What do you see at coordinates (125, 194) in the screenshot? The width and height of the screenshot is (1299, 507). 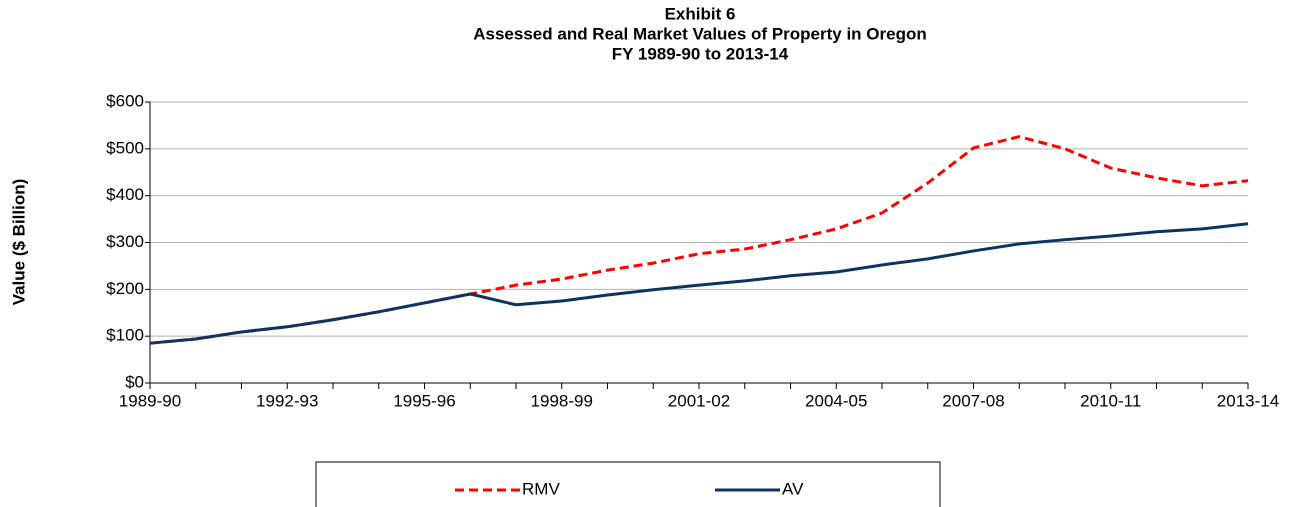 I see `y-tick-label: $400` at bounding box center [125, 194].